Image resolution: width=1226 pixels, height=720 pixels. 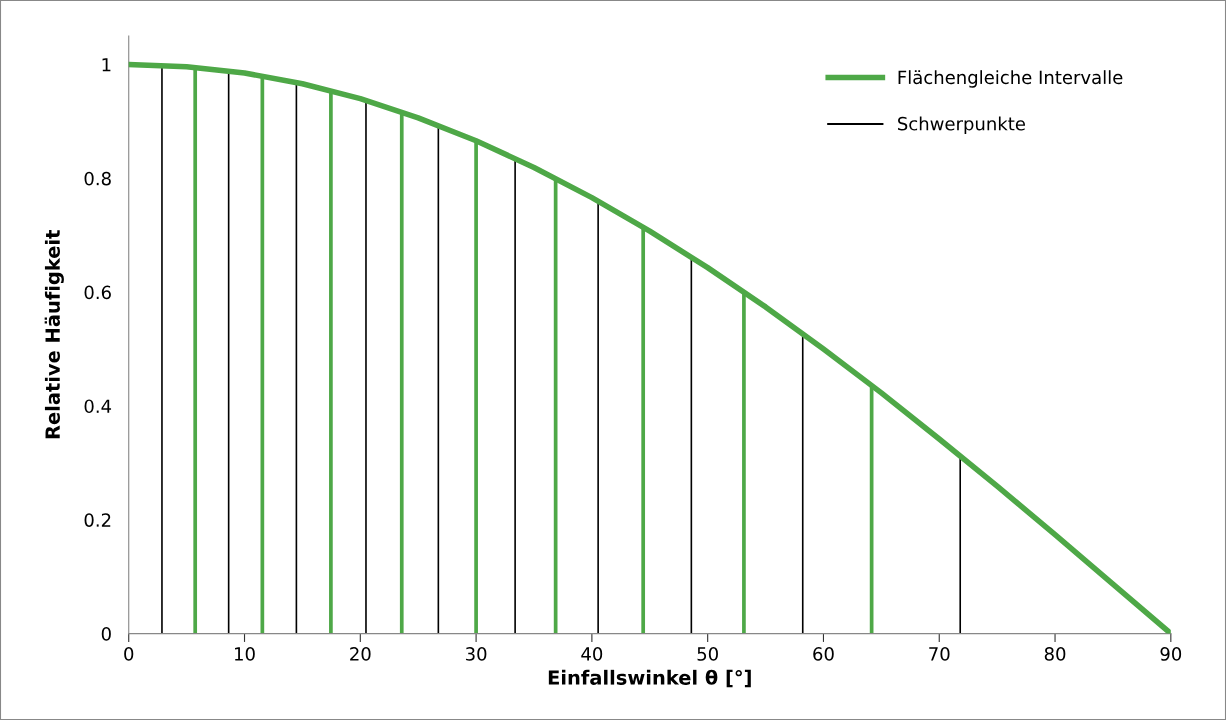 What do you see at coordinates (106, 65) in the screenshot?
I see `y-tick-label: 1` at bounding box center [106, 65].